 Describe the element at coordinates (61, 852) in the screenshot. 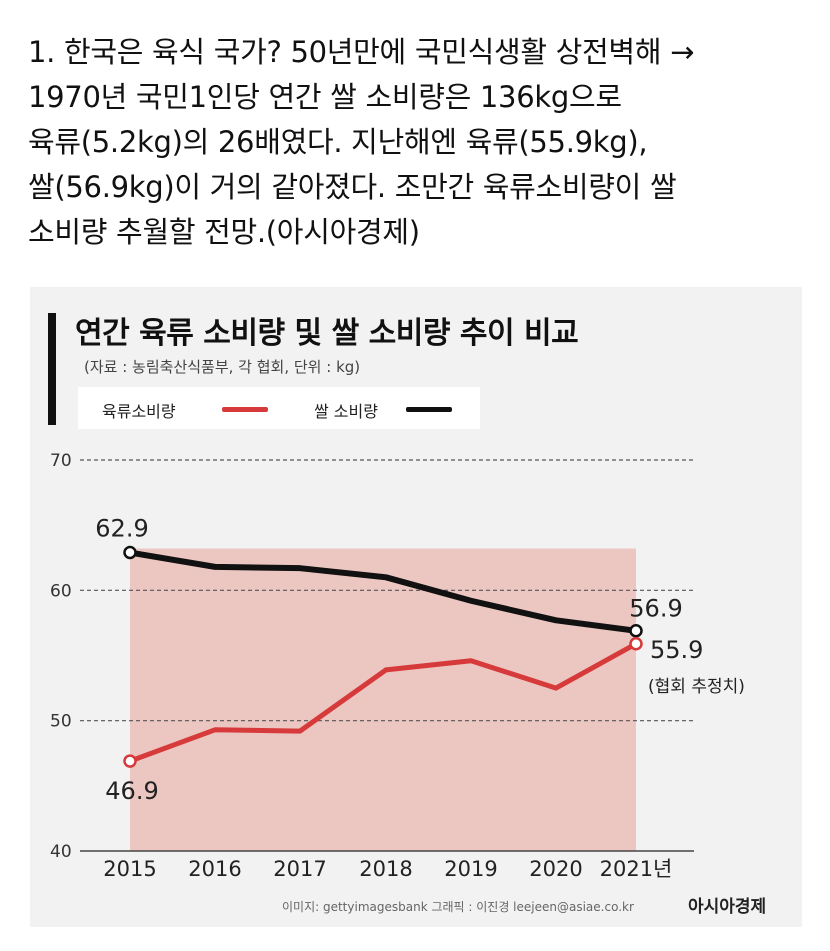

I see `y-tick-label: 40` at that location.